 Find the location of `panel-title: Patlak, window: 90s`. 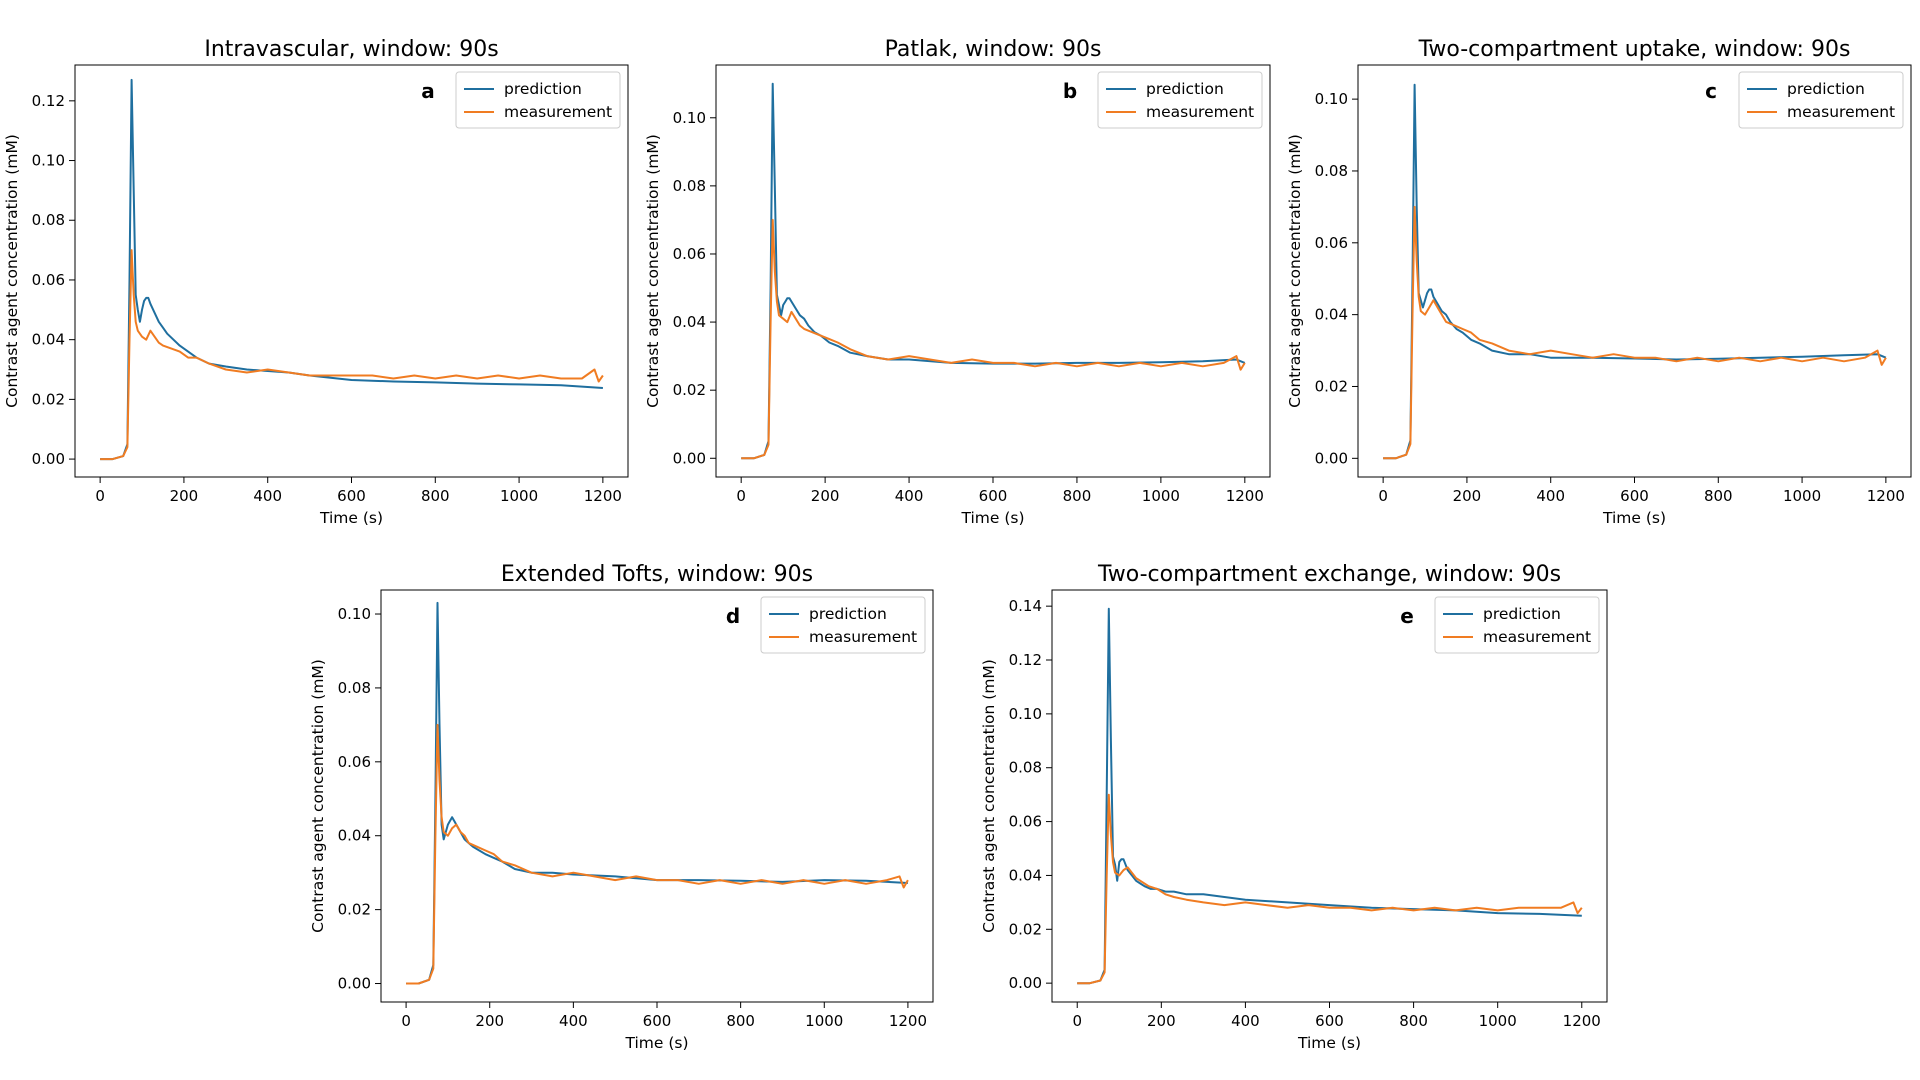

panel-title: Patlak, window: 90s is located at coordinates (993, 49).